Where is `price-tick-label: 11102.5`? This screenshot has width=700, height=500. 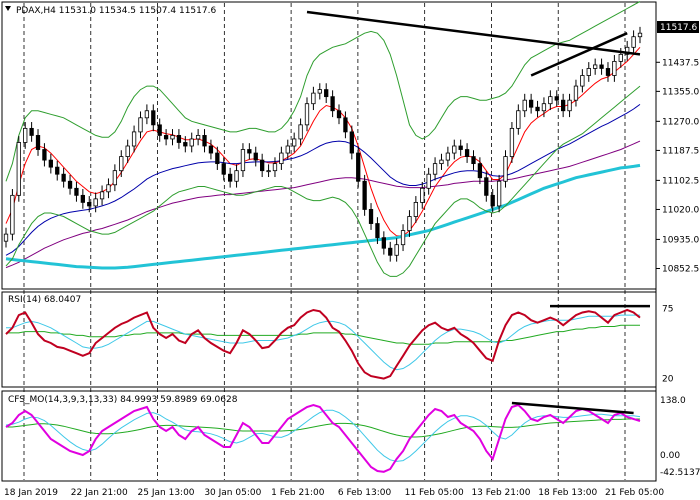 price-tick-label: 11102.5 is located at coordinates (680, 181).